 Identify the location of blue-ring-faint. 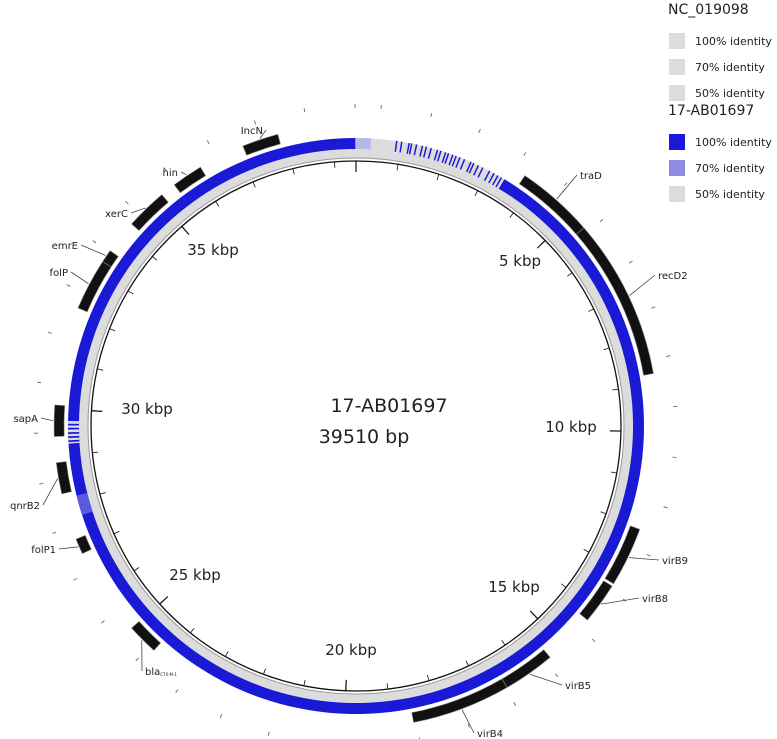
(84, 504).